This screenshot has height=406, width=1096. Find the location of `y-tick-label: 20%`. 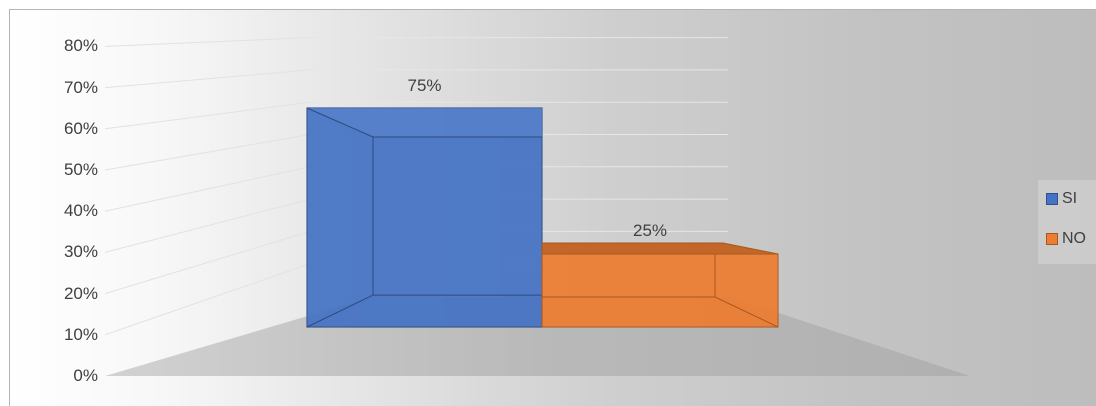

y-tick-label: 20% is located at coordinates (80, 293).